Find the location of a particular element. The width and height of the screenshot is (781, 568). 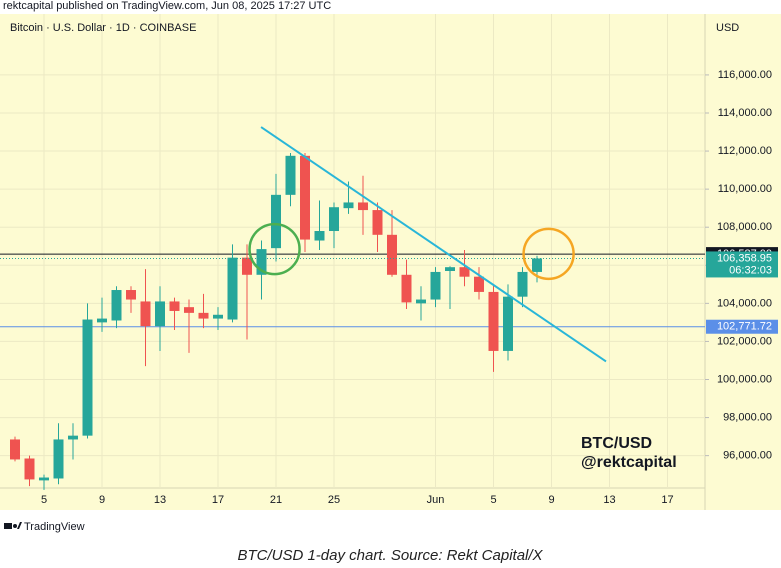

y-tick-label: 100,000.00 is located at coordinates (744, 379).